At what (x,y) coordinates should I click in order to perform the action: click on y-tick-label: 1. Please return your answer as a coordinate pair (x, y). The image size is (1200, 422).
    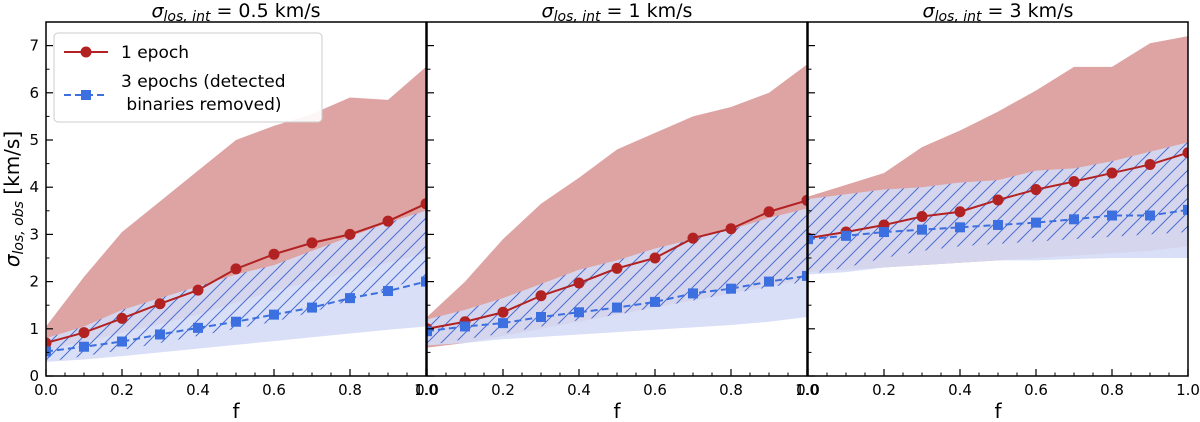
    Looking at the image, I should click on (34, 329).